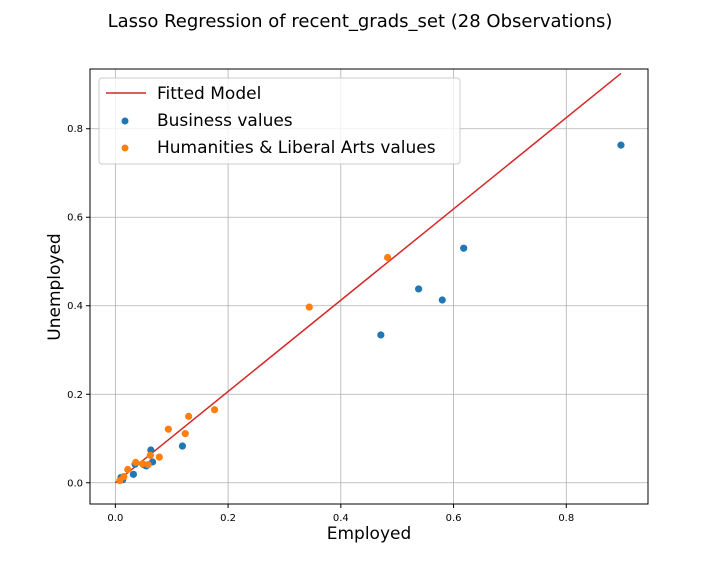  Describe the element at coordinates (225, 121) in the screenshot. I see `legend-label-business: Business values` at that location.